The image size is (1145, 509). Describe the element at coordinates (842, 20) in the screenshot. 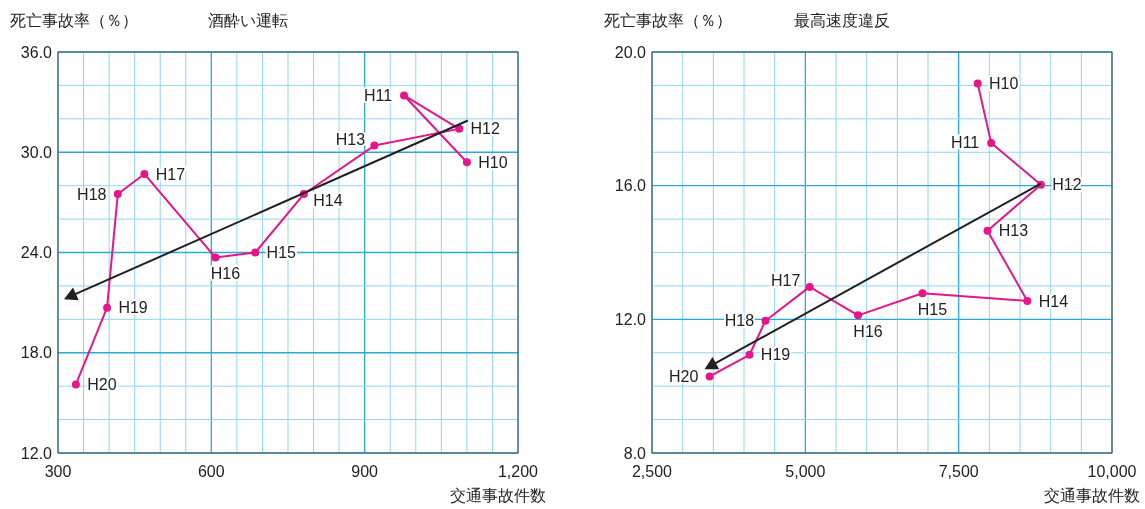

I see `chart-title: 最高速度違反` at that location.